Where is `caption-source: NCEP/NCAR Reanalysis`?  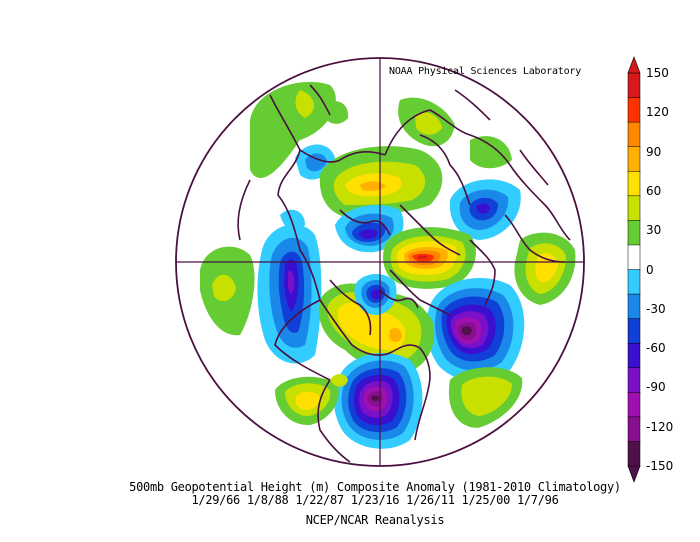 caption-source: NCEP/NCAR Reanalysis is located at coordinates (375, 520).